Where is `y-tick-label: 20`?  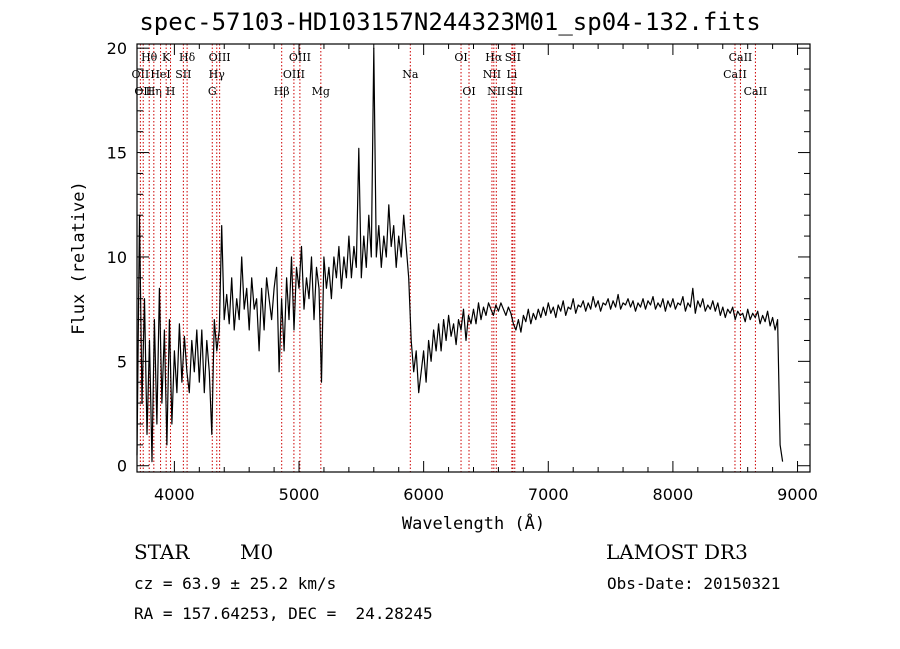 y-tick-label: 20 is located at coordinates (117, 48).